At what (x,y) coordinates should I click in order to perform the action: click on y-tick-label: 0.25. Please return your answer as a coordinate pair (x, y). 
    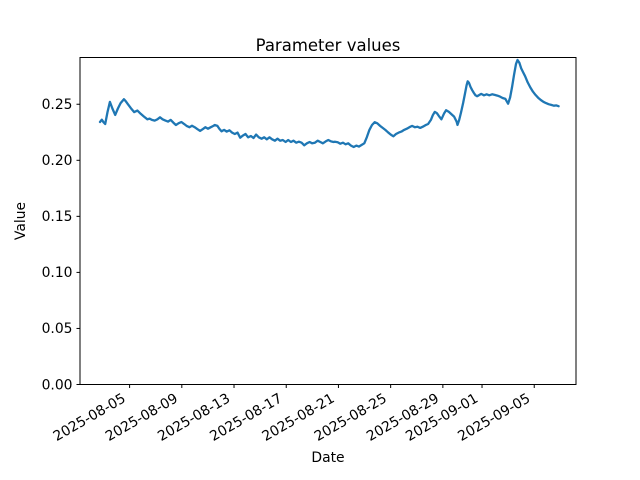
    Looking at the image, I should click on (57, 105).